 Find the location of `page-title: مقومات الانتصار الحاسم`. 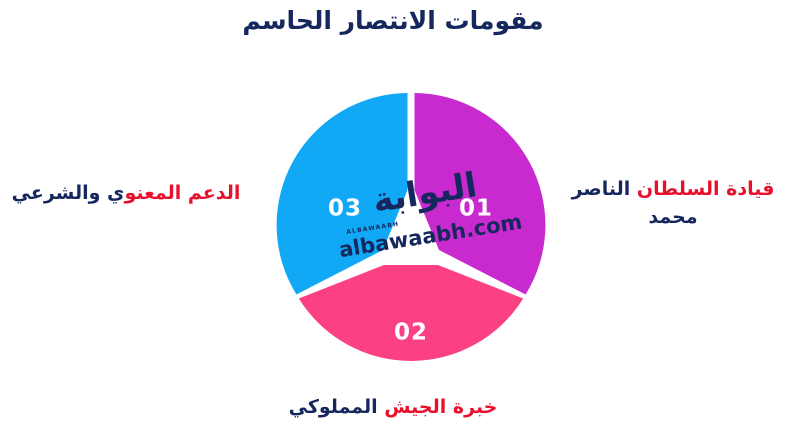

page-title: مقومات الانتصار الحاسم is located at coordinates (393, 20).